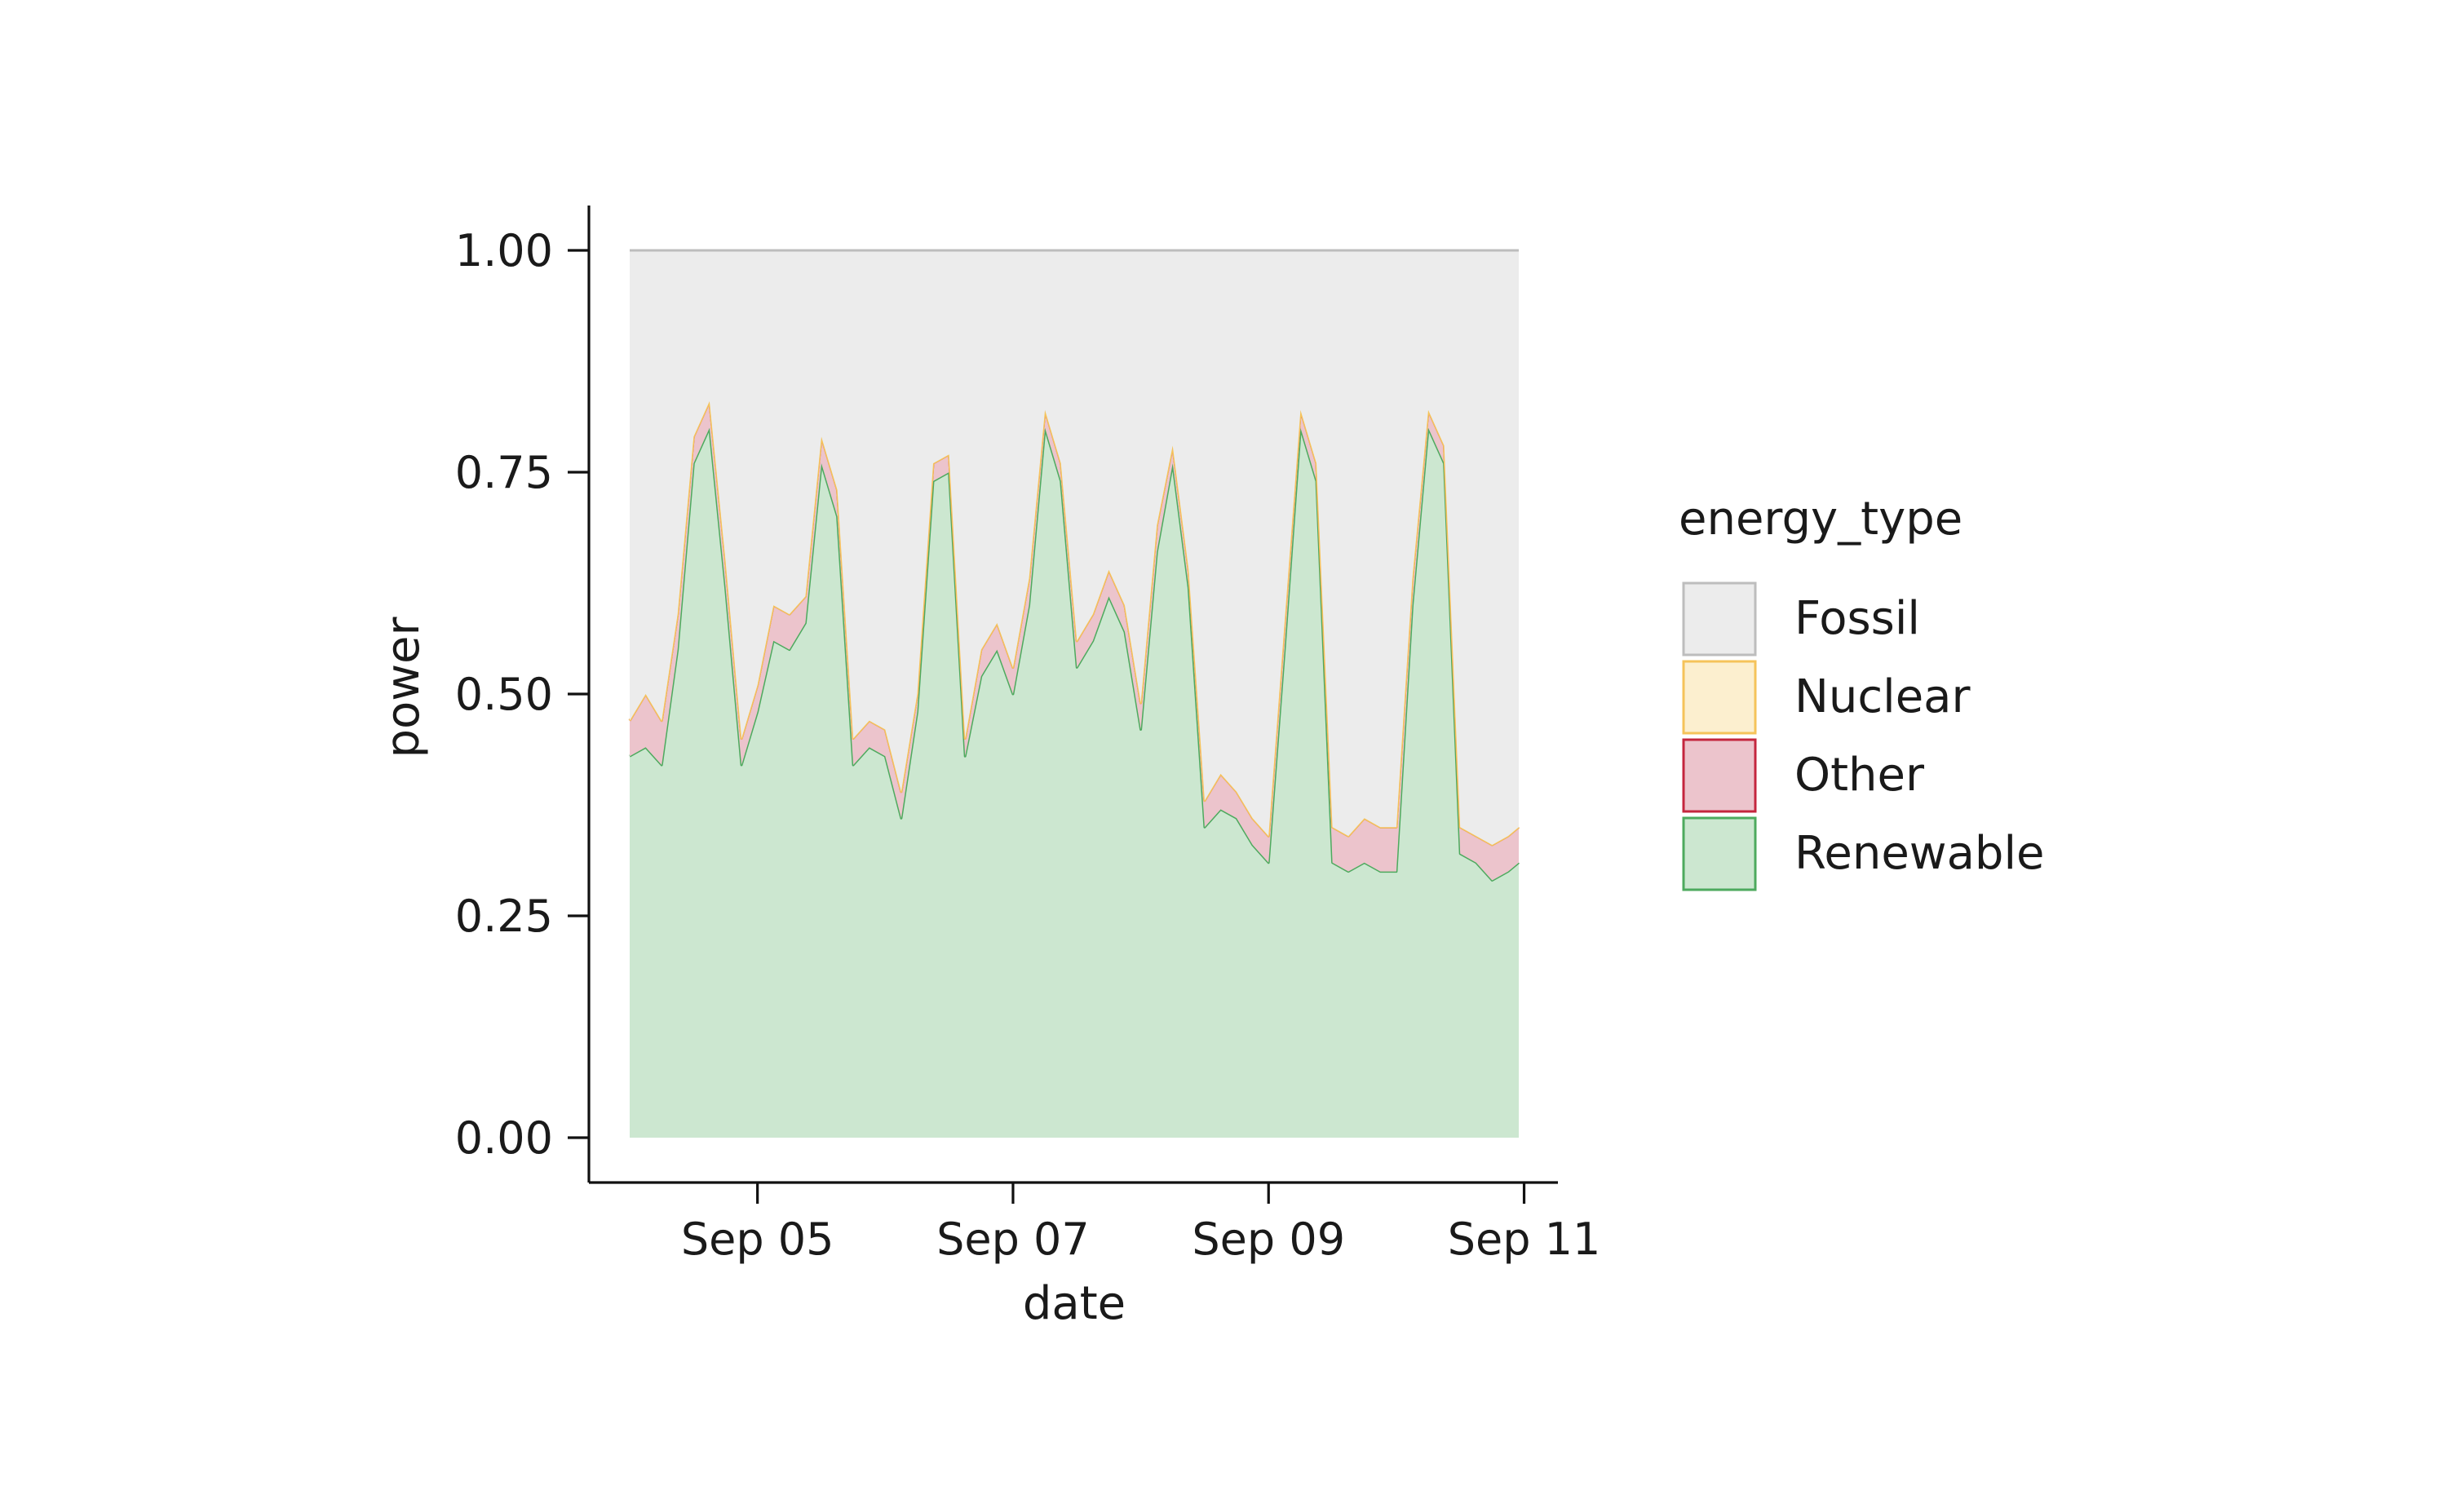 The width and height of the screenshot is (2447, 1512). What do you see at coordinates (1719, 854) in the screenshot?
I see `legend-swatch-renewable` at bounding box center [1719, 854].